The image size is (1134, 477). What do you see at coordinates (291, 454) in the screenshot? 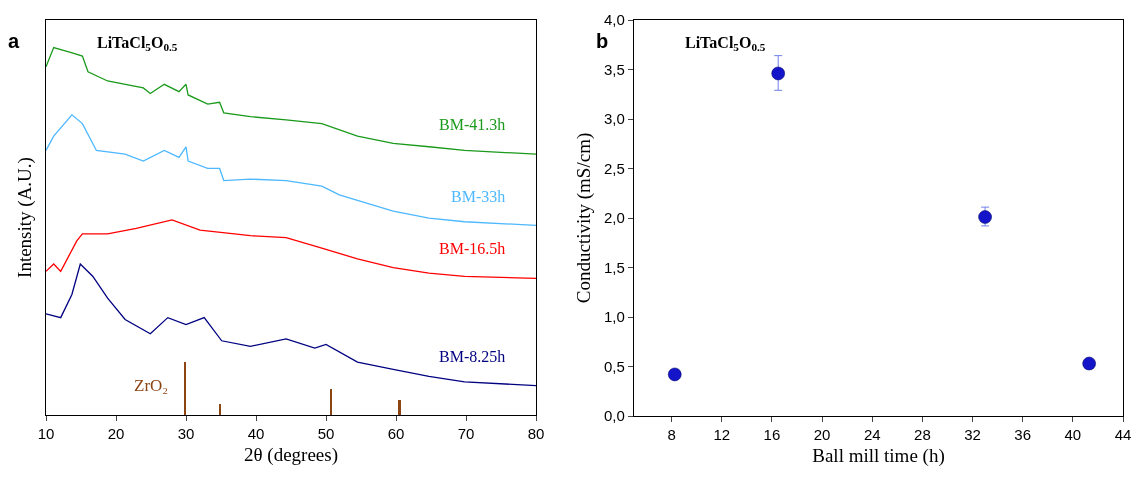
I see `x-axis-title: 2θ (degrees)` at bounding box center [291, 454].